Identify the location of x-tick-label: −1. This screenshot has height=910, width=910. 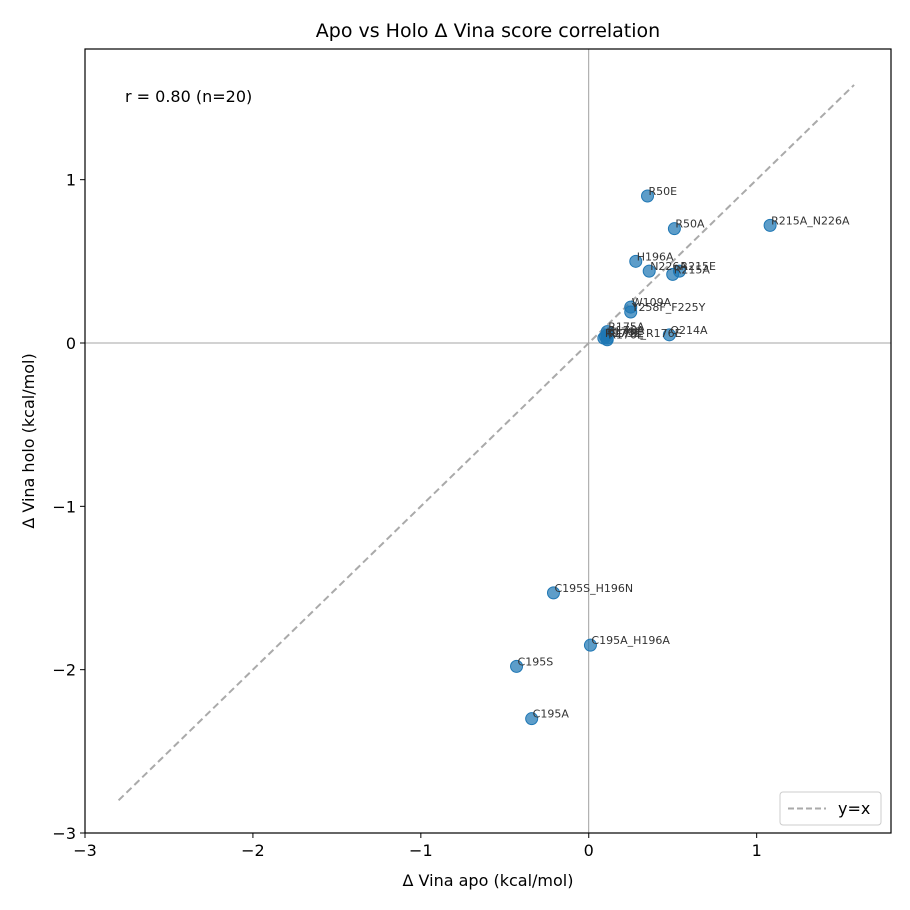
(421, 850).